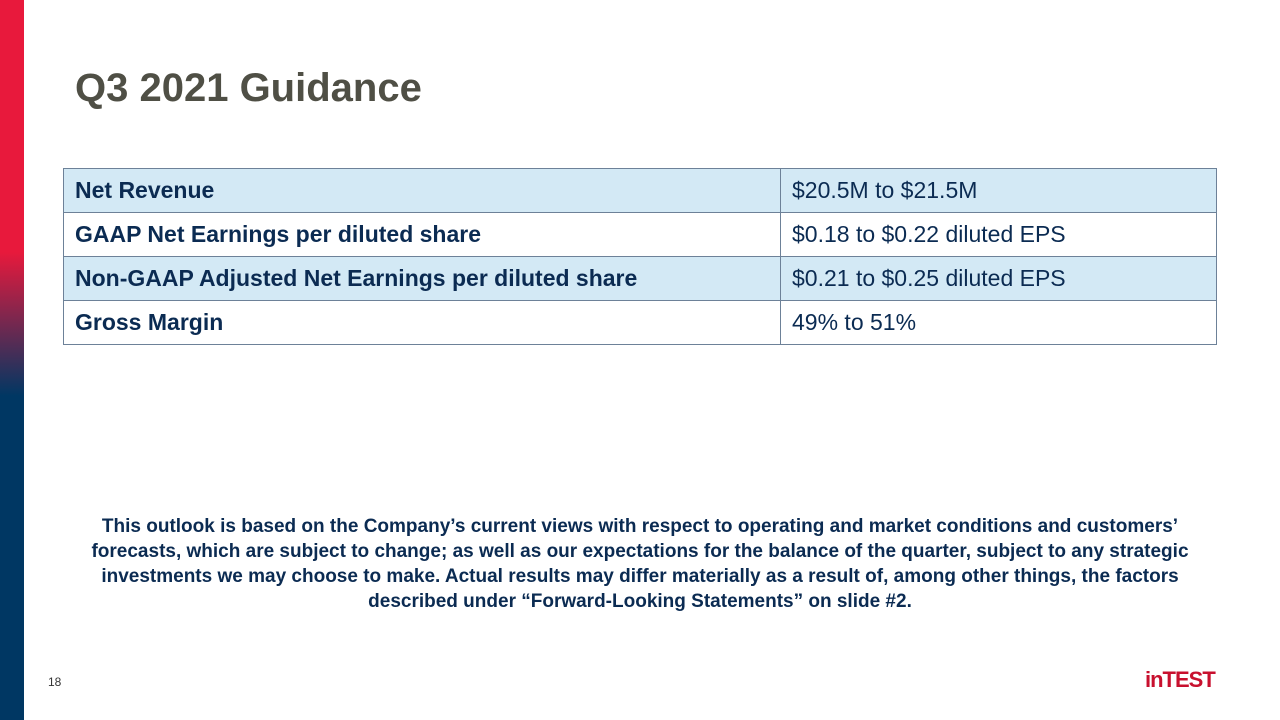  Describe the element at coordinates (998, 278) in the screenshot. I see `value-cell: $0.21 to $0.25 diluted EPS` at that location.